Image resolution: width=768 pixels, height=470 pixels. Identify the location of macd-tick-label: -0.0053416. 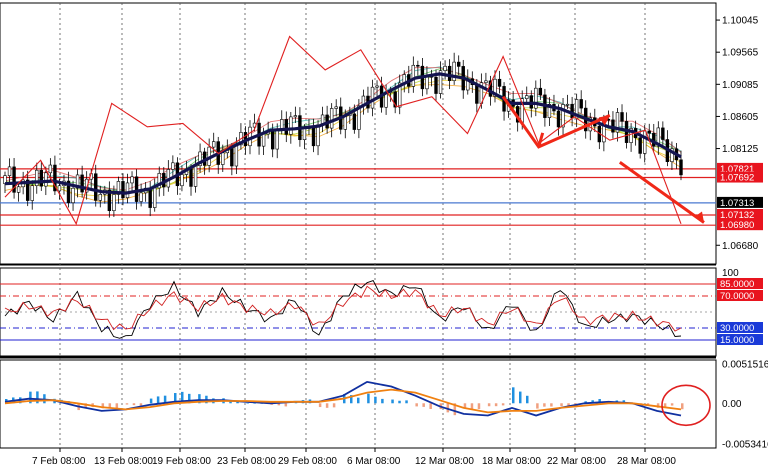
(745, 445).